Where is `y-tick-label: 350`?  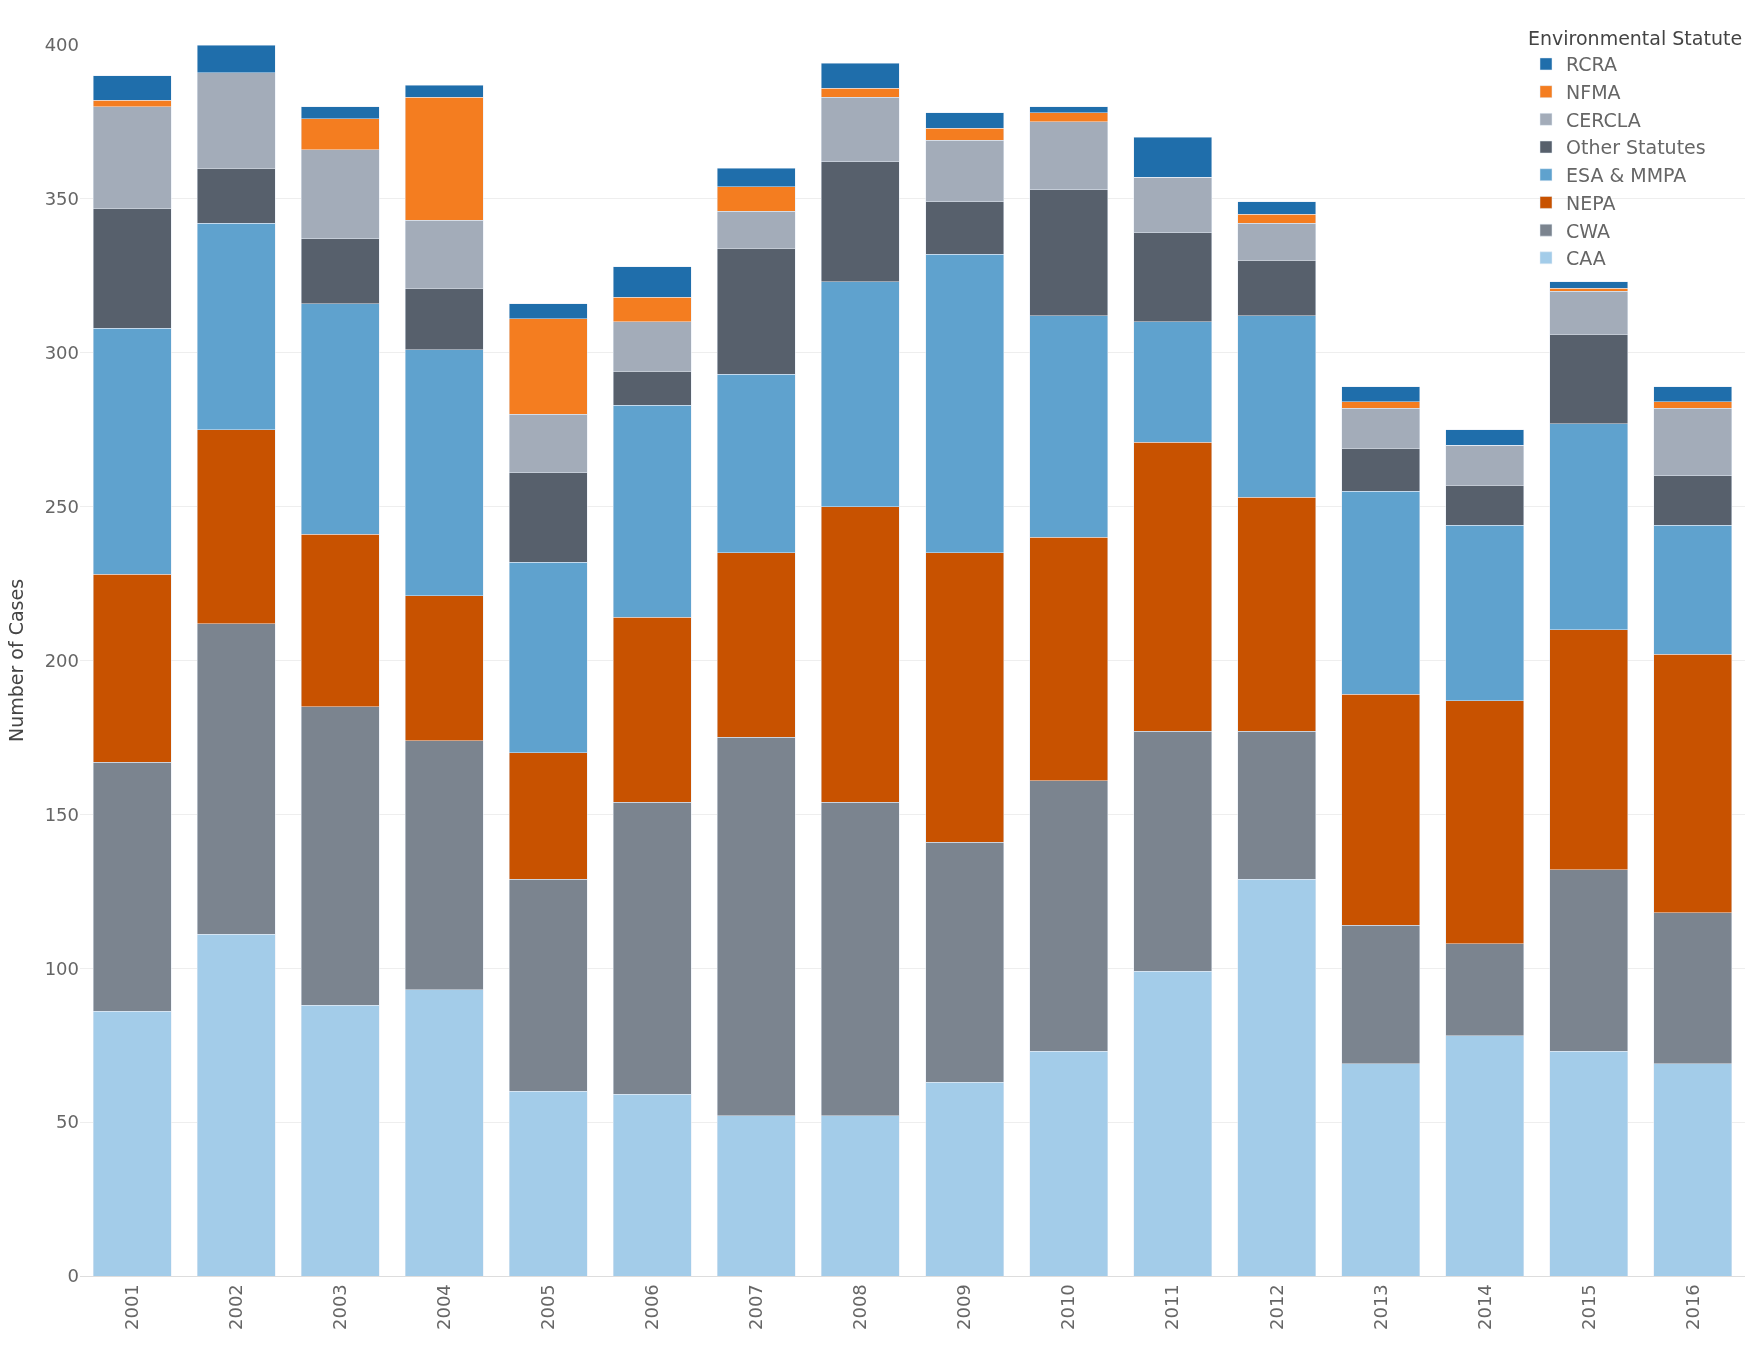 y-tick-label: 350 is located at coordinates (61, 199).